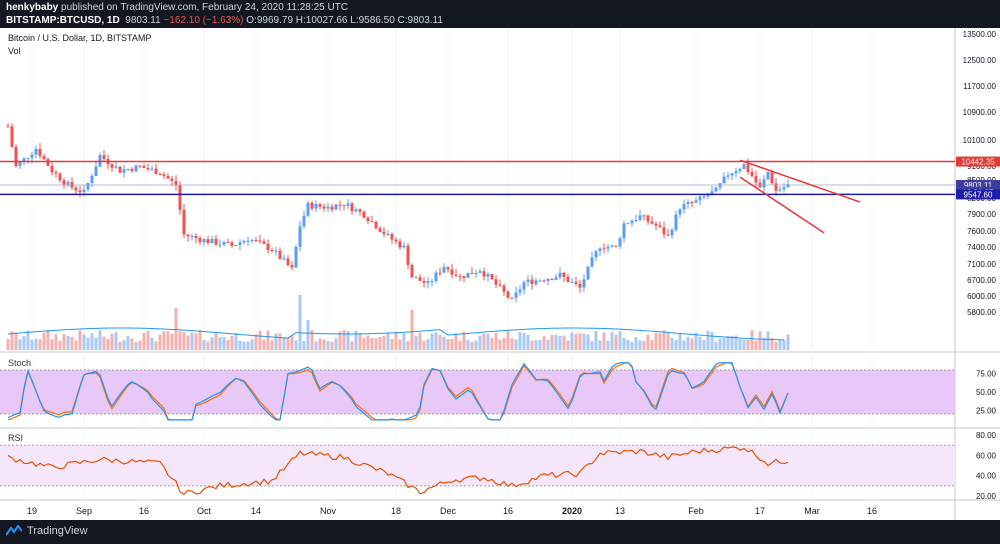 The height and width of the screenshot is (544, 1000). I want to click on price-tick-label: 7900.00, so click(981, 214).